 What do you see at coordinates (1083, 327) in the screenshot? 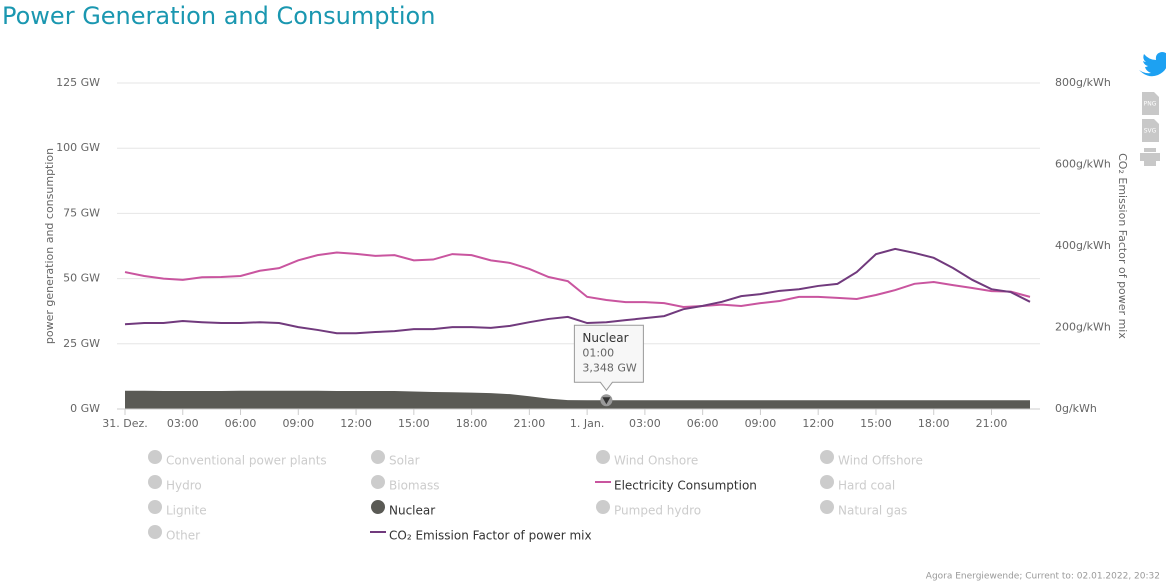
I see `y2-tick-label: 200g/kWh` at bounding box center [1083, 327].